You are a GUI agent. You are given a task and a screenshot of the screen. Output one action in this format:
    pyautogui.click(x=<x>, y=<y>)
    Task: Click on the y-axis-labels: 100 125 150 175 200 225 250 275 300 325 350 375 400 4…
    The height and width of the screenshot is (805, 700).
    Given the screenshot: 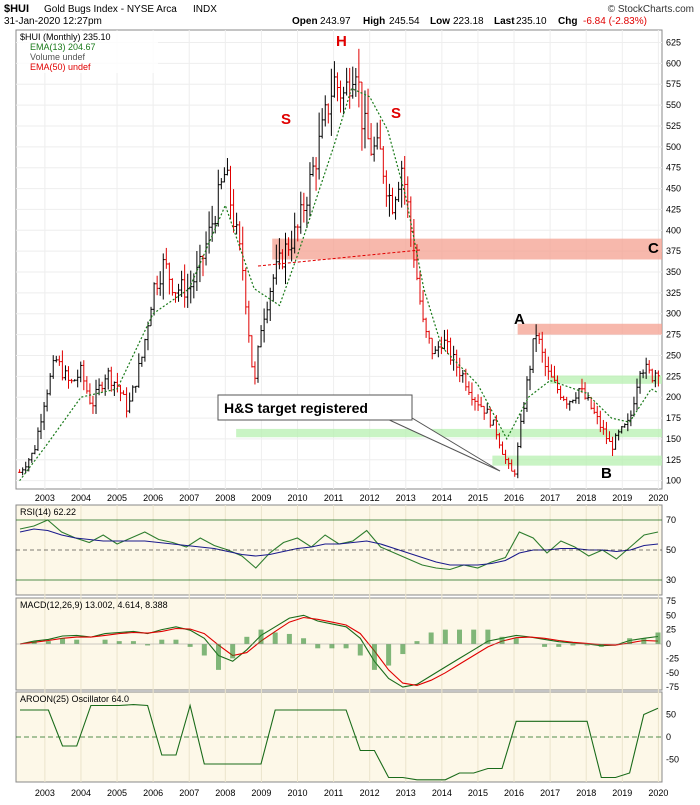 What is the action you would take?
    pyautogui.click(x=673, y=262)
    